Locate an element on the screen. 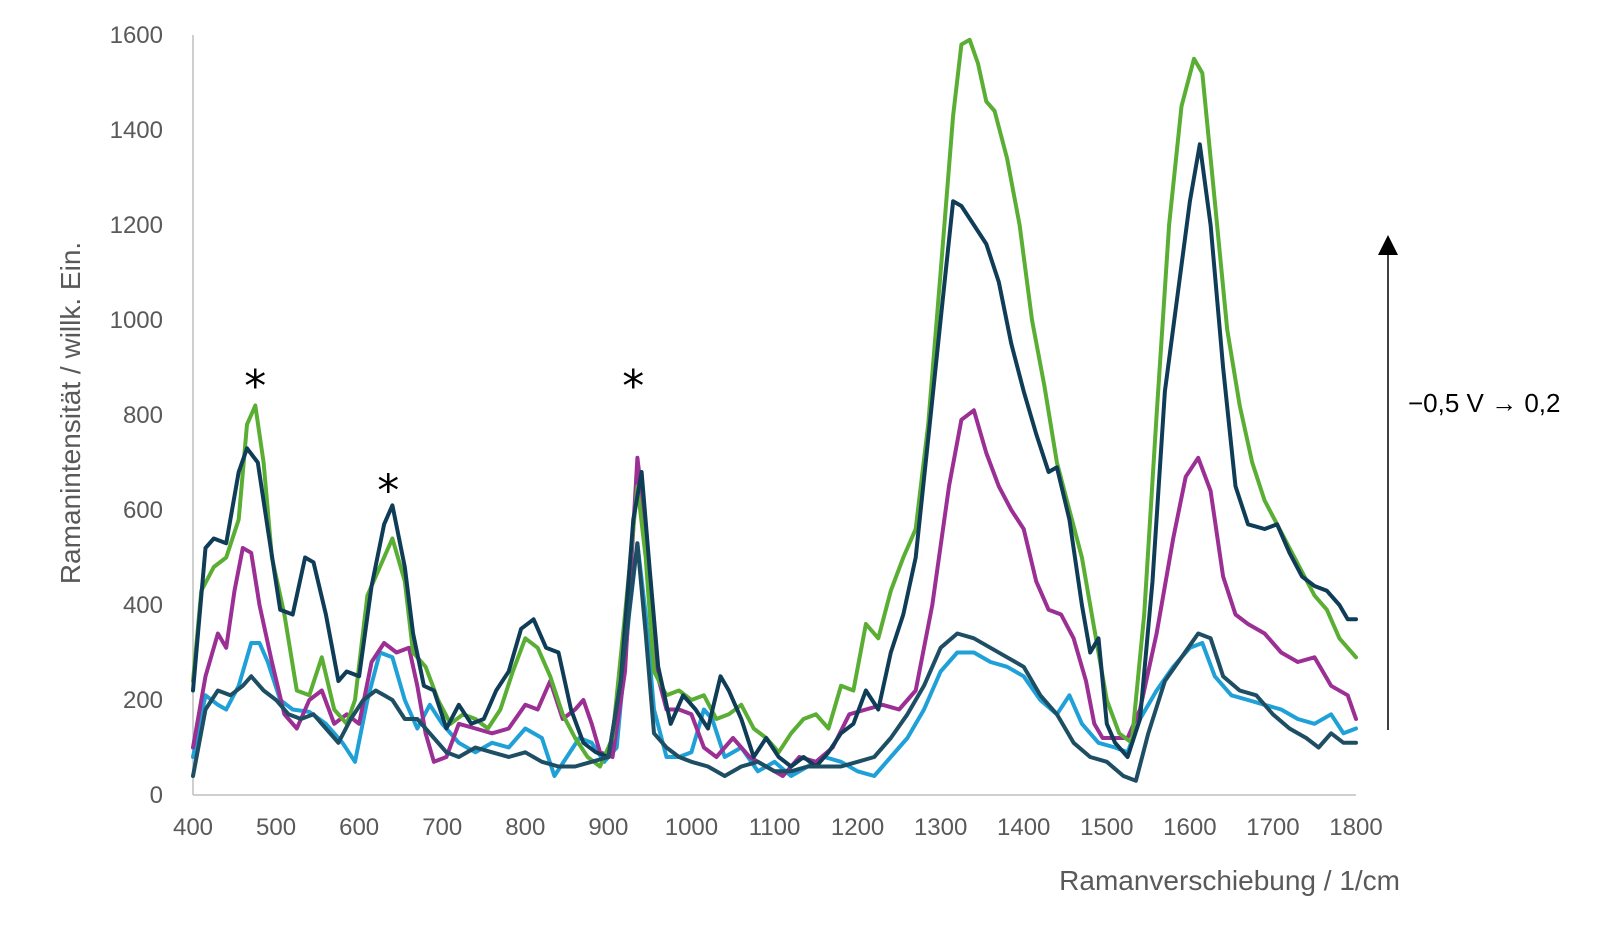  x-tick-label: 1100 is located at coordinates (775, 827).